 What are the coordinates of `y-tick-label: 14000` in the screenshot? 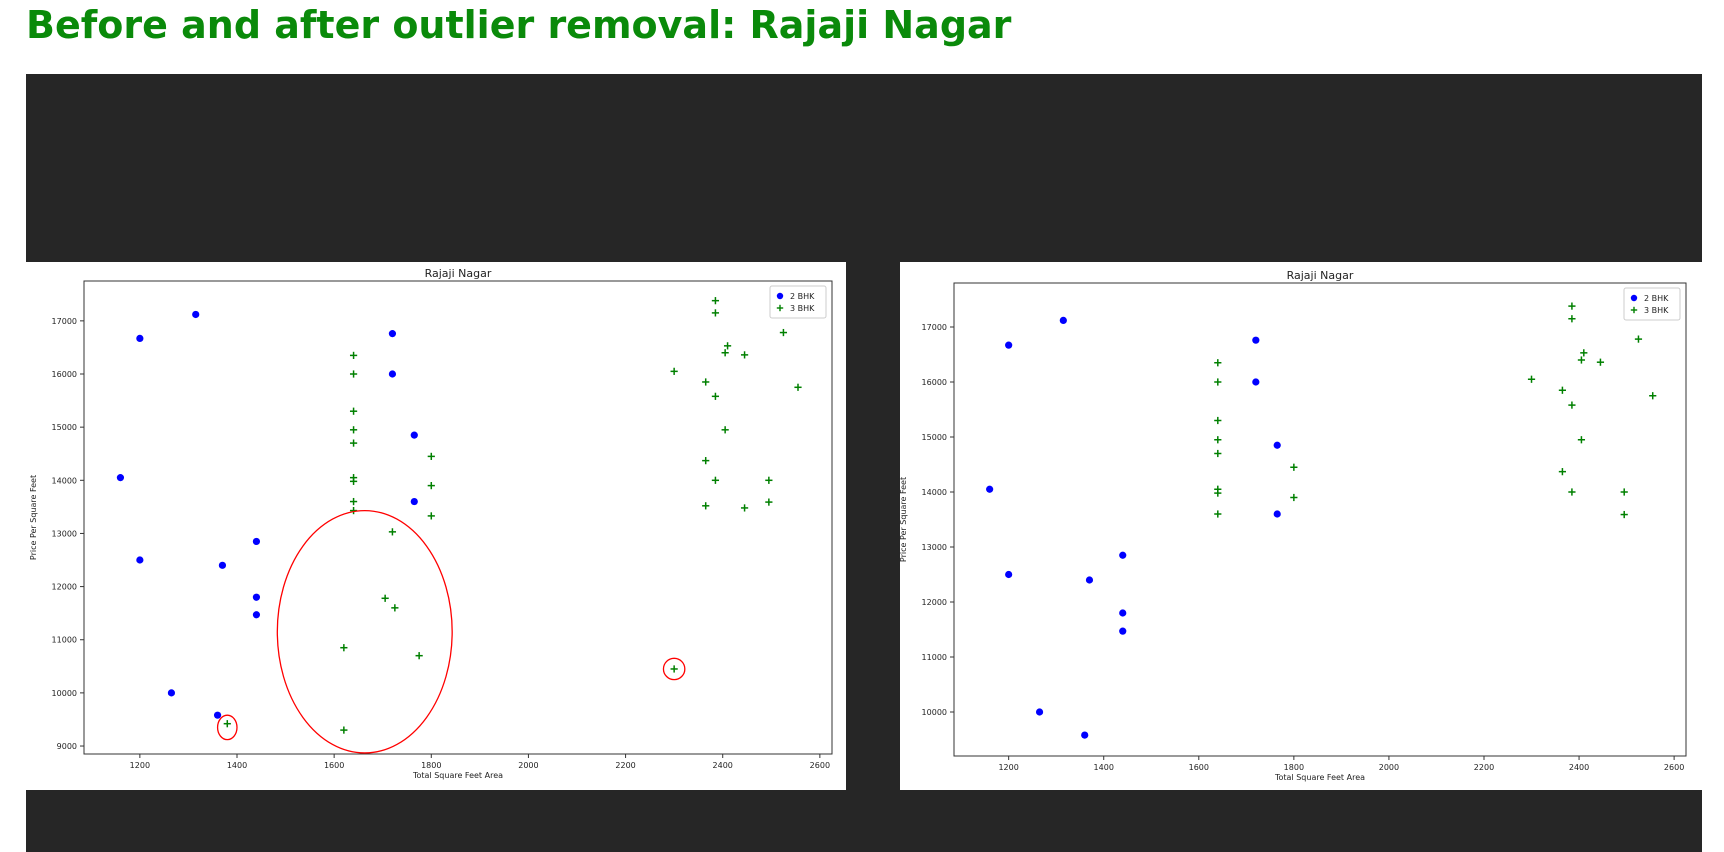 It's located at (934, 492).